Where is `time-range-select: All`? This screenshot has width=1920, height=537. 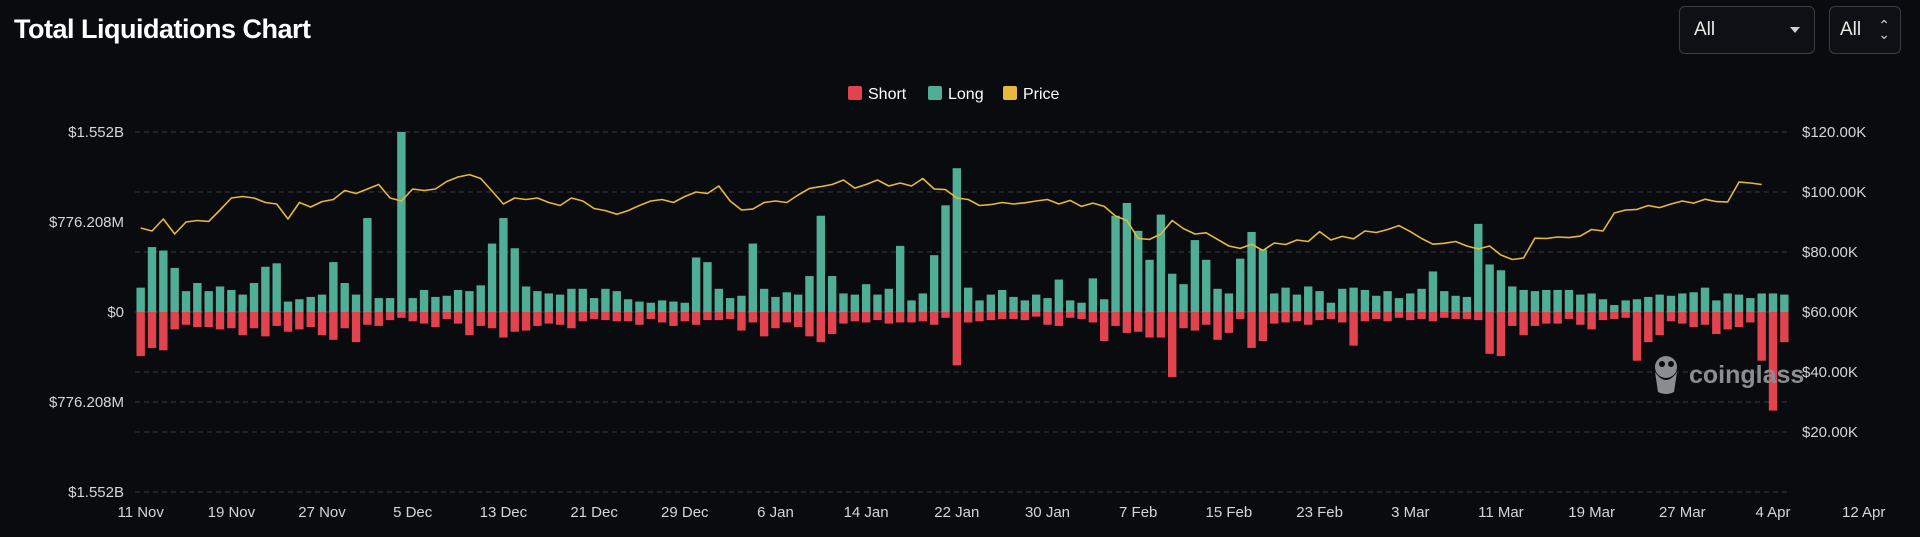
time-range-select: All is located at coordinates (1747, 30).